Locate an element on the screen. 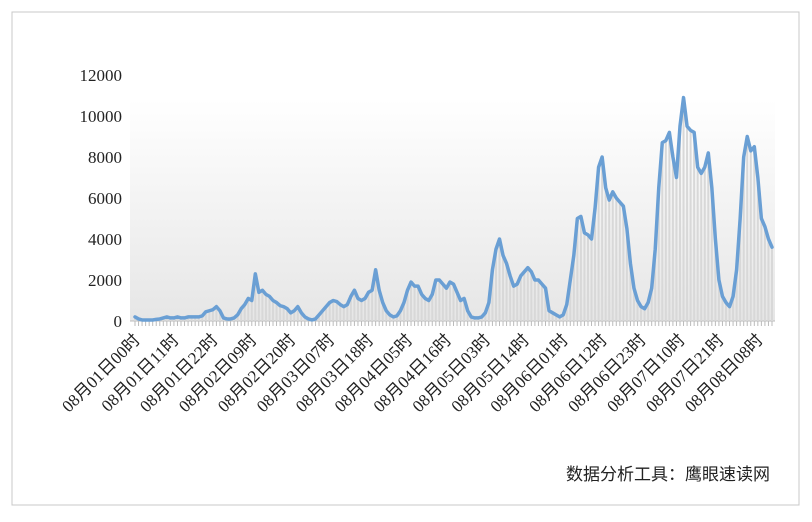  y-tick-label: 2000 is located at coordinates (105, 280).